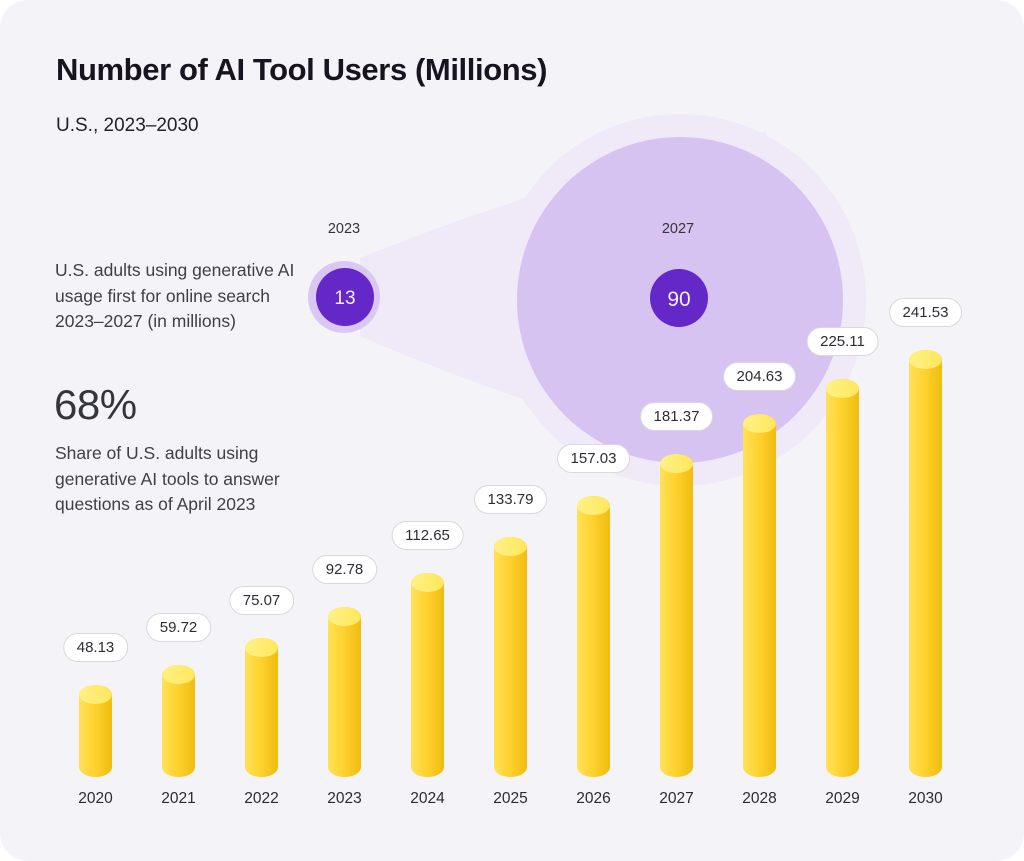  What do you see at coordinates (344, 569) in the screenshot?
I see `value-pill-2023: 92.78` at bounding box center [344, 569].